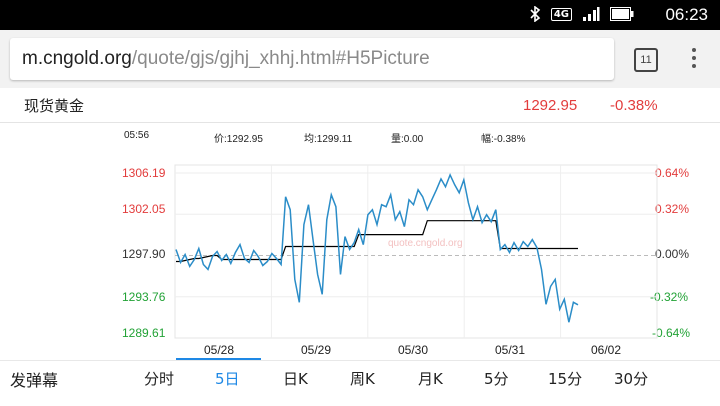  I want to click on x-tick-label: 05/30, so click(413, 350).